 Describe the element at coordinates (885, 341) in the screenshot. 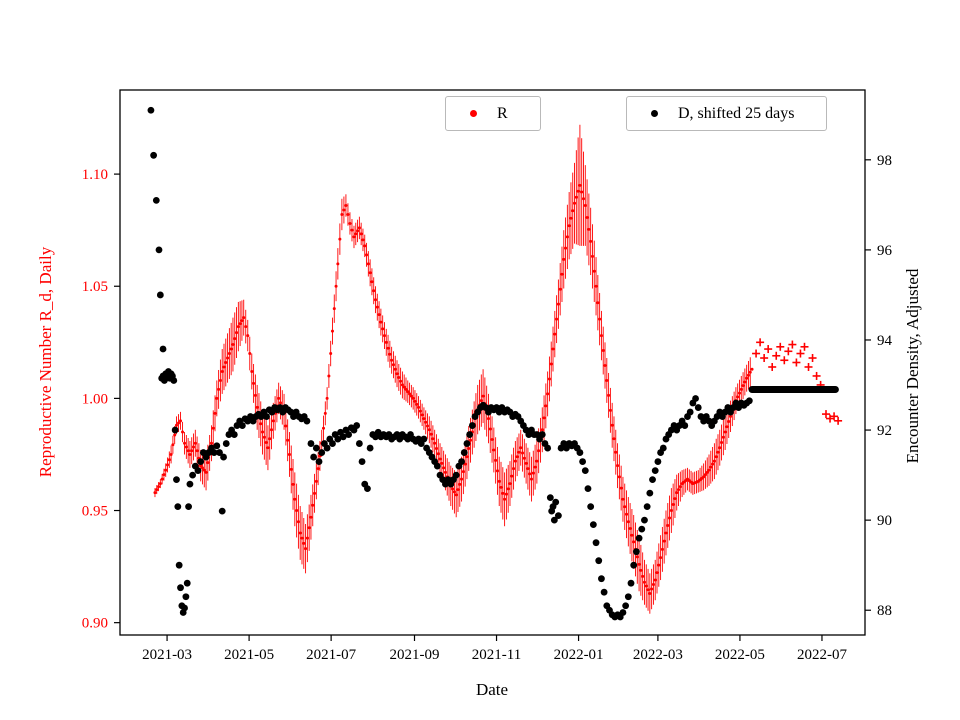

I see `svg-text: 94` at that location.